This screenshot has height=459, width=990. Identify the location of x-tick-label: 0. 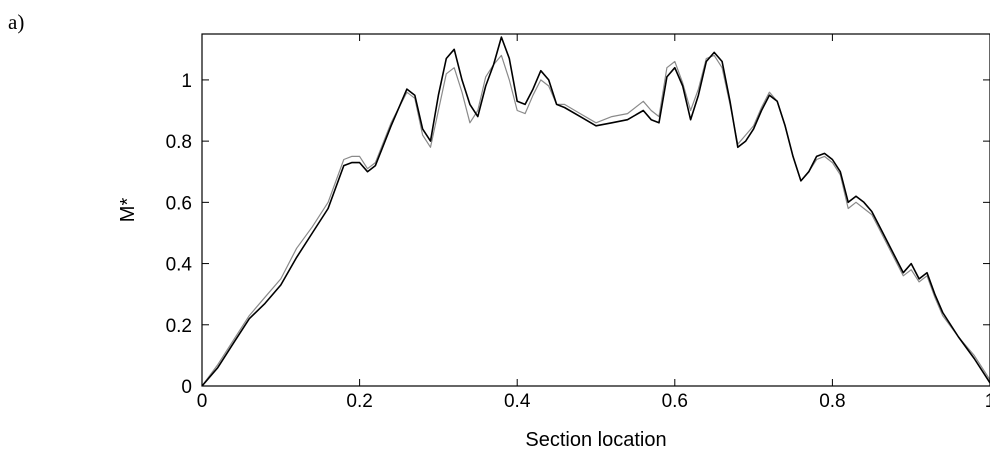
(202, 401).